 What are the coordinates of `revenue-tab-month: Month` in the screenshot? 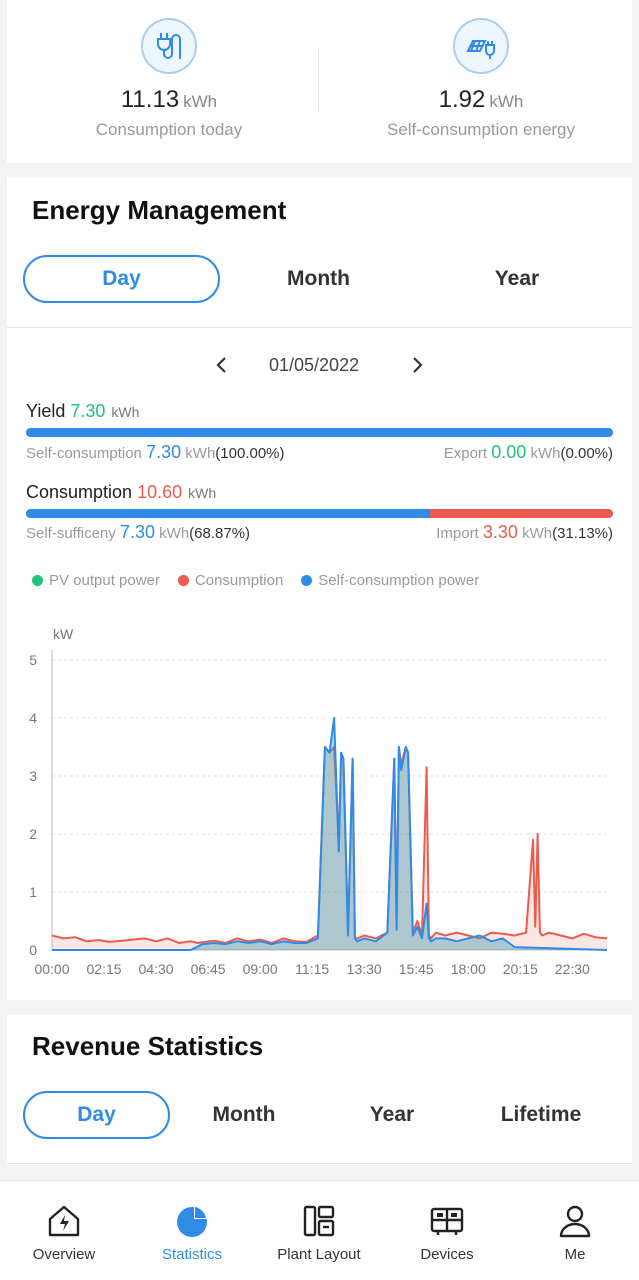 It's located at (244, 1114).